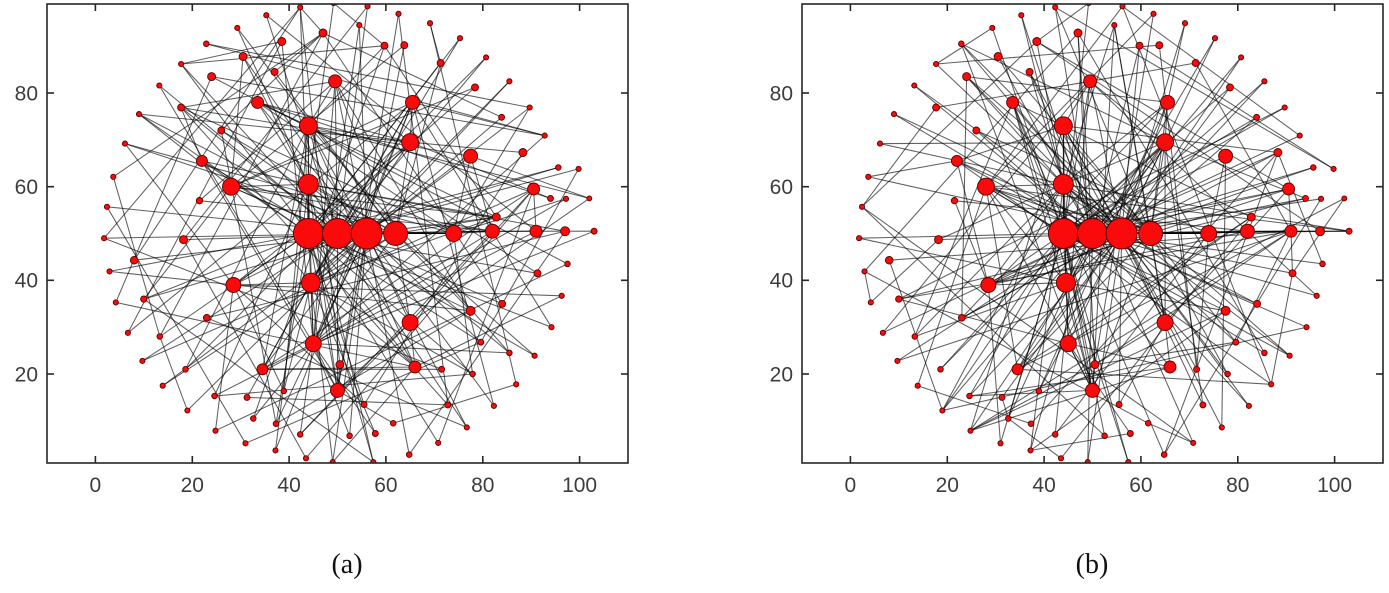  Describe the element at coordinates (781, 374) in the screenshot. I see `y-tick-label: 20` at that location.